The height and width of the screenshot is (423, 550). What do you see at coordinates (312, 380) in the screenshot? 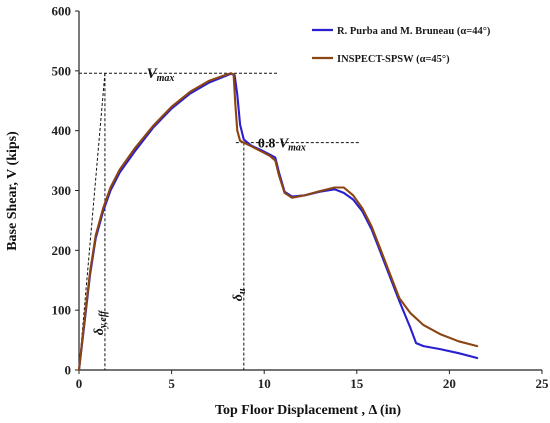
I see `x-tick-group: 0 5 10 15 20 25` at bounding box center [312, 380].